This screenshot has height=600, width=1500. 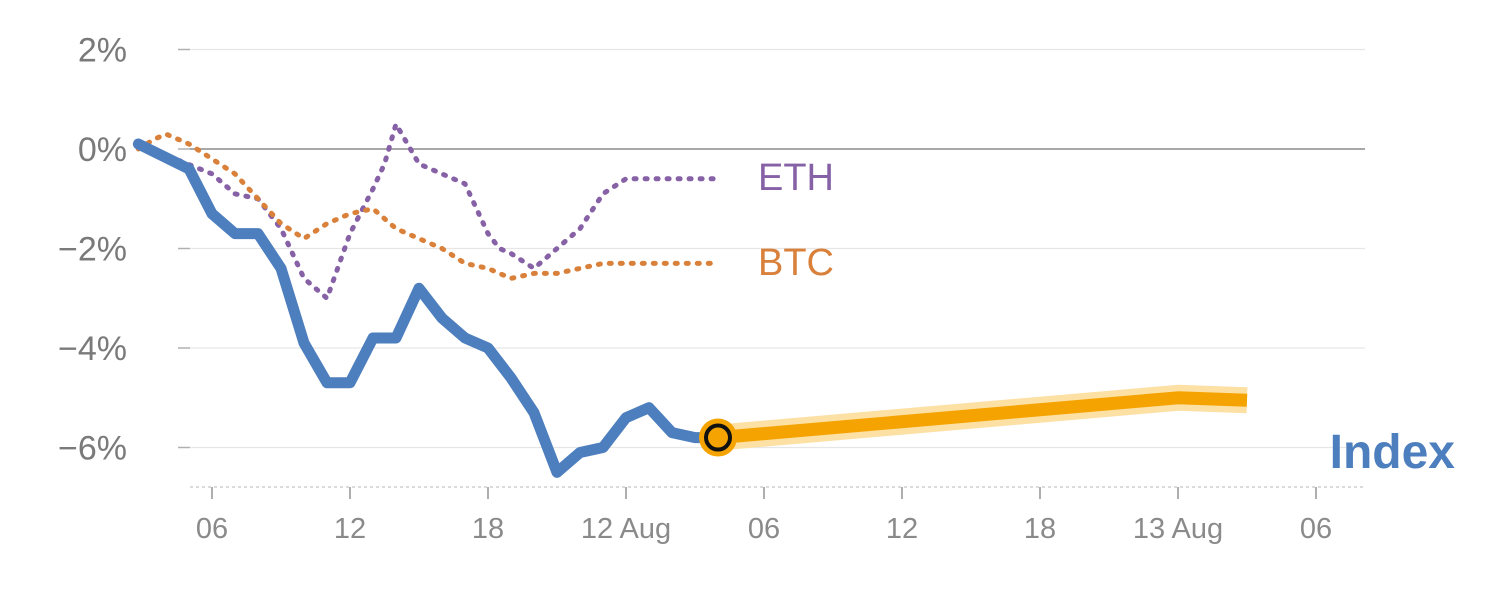 I want to click on marker-layer, so click(x=718, y=437).